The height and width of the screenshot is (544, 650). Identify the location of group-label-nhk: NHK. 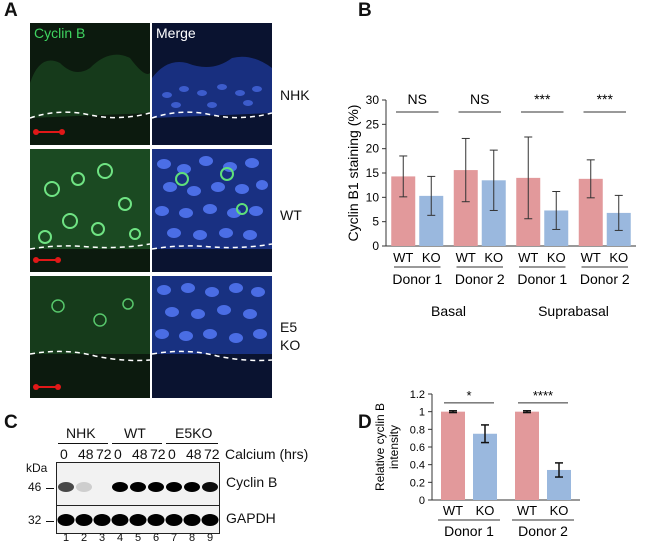
(81, 433).